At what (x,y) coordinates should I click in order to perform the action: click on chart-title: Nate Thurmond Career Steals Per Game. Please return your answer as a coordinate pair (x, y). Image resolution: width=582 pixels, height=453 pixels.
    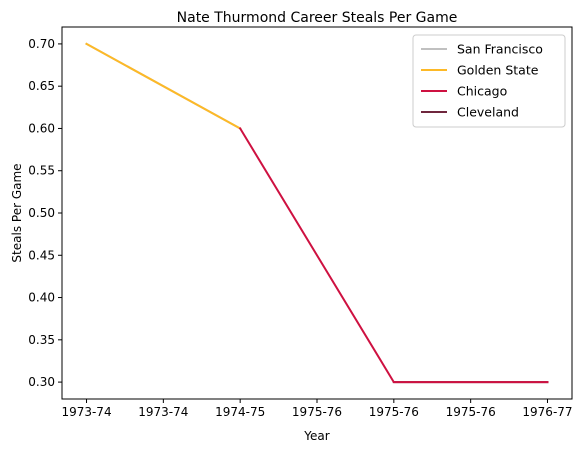
    Looking at the image, I should click on (317, 18).